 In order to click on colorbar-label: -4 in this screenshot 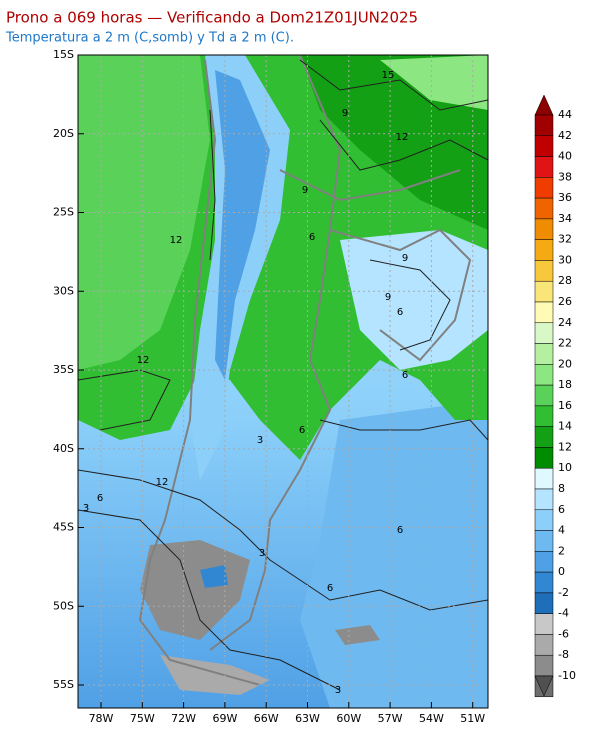, I will do `click(563, 613)`.